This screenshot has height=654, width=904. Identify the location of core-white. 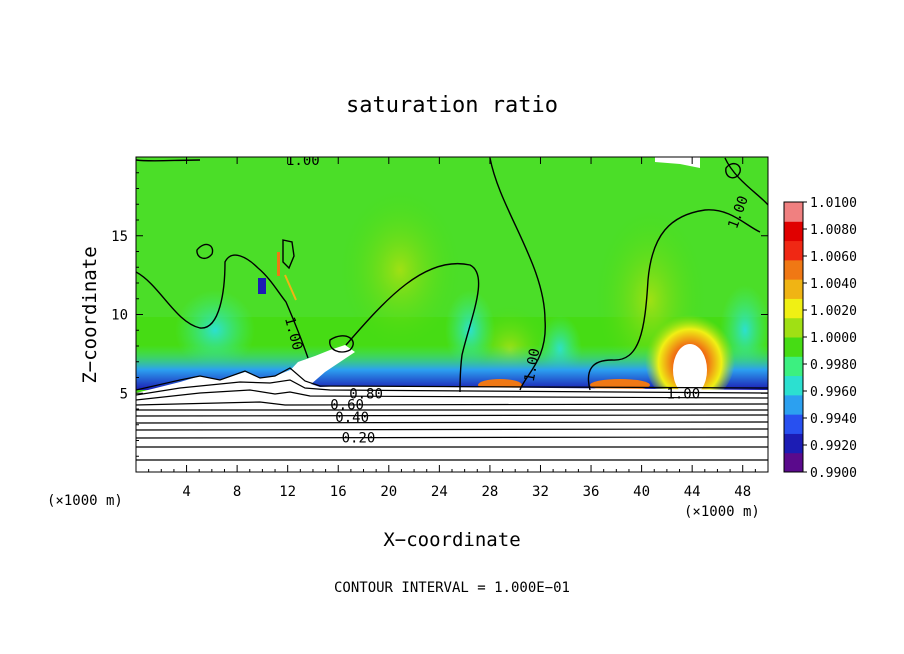
(690, 370).